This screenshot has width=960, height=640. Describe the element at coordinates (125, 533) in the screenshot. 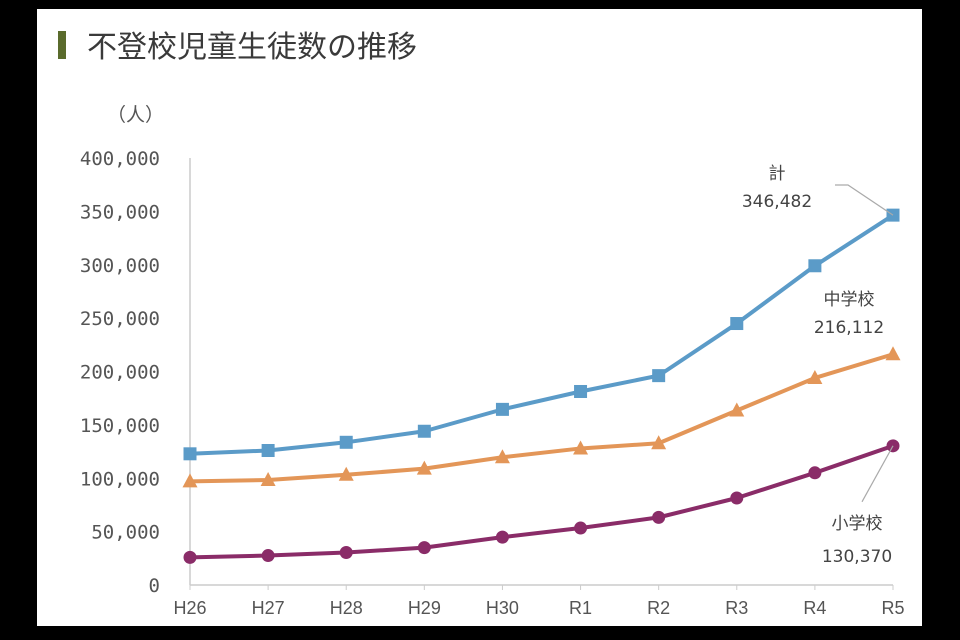

I see `y-tick-label: 50,000` at that location.